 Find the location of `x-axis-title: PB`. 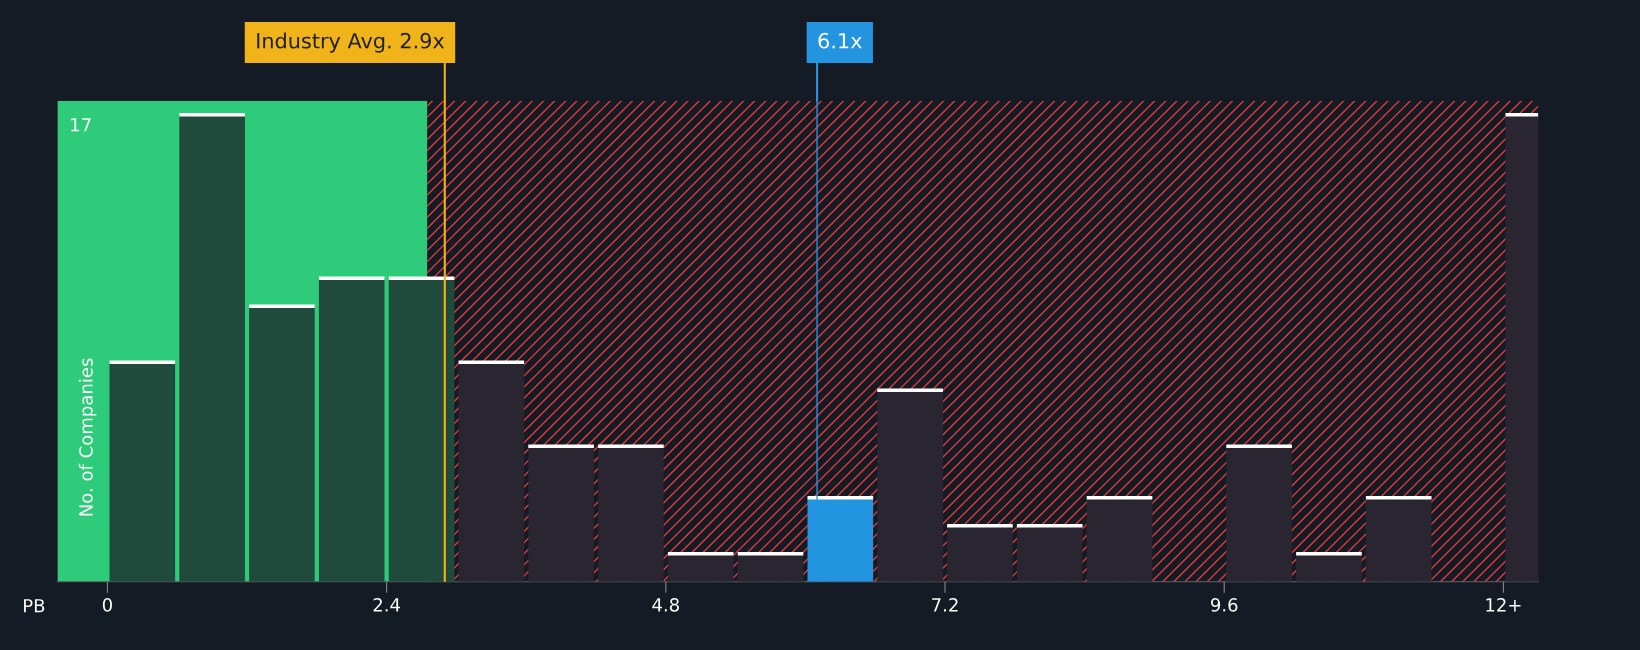

x-axis-title: PB is located at coordinates (34, 606).